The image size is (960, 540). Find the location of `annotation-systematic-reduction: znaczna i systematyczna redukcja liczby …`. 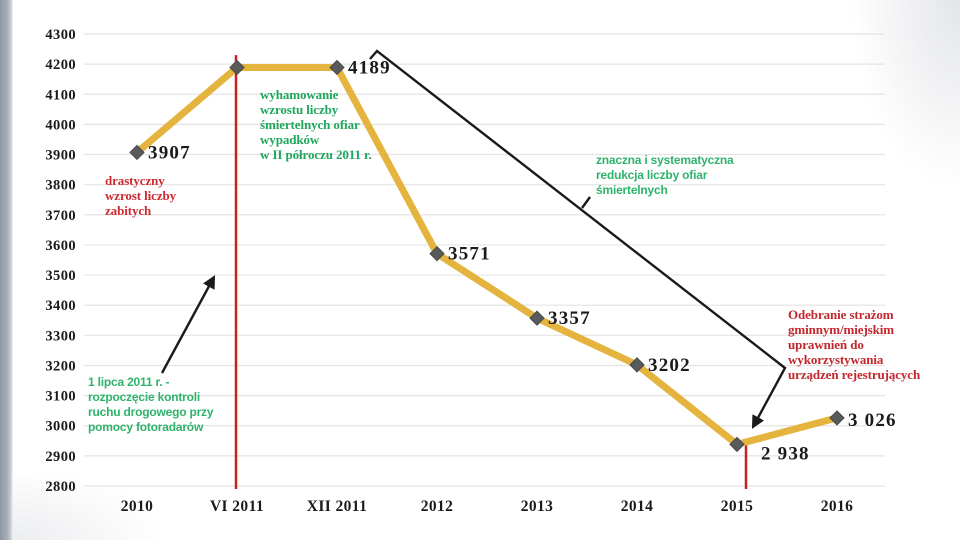

annotation-systematic-reduction: znaczna i systematyczna redukcja liczby … is located at coordinates (665, 175).